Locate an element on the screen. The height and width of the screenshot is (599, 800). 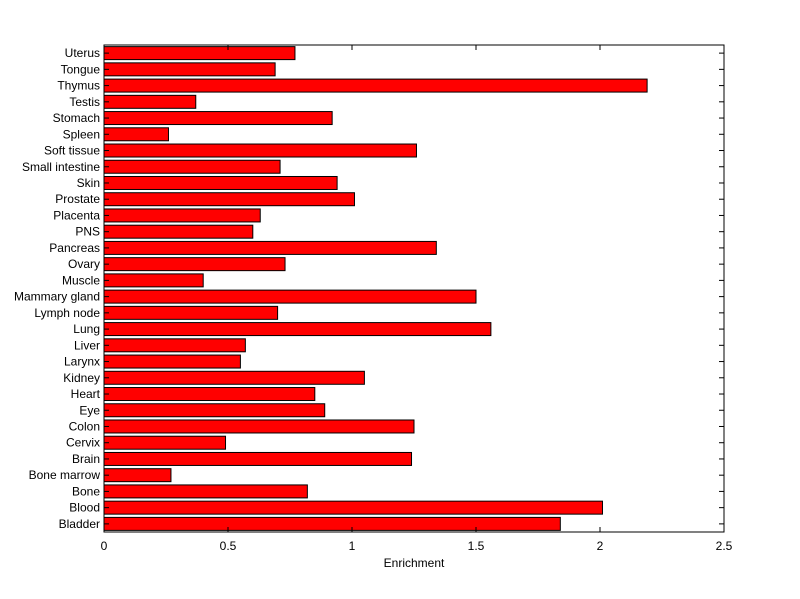
y-tick-label: Lymph node is located at coordinates (67, 313).